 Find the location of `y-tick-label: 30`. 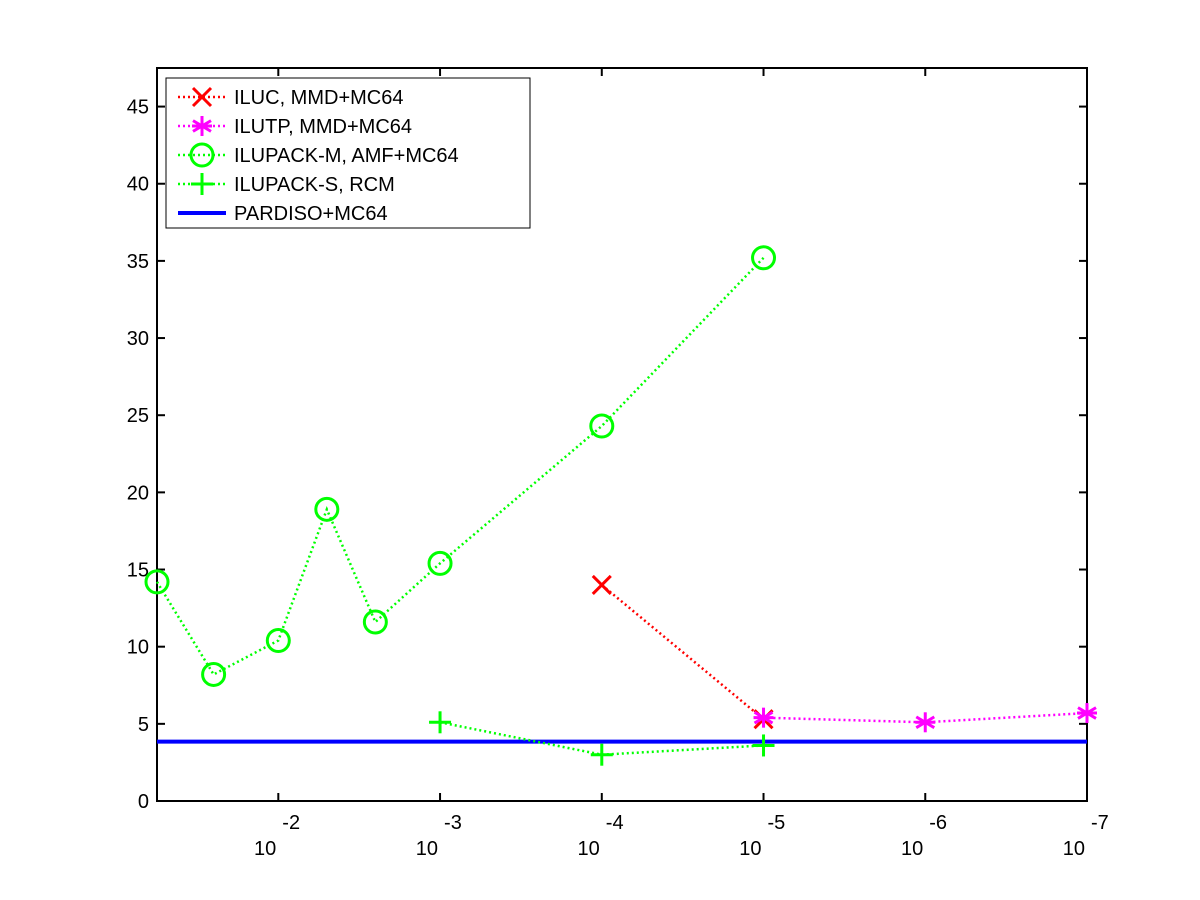

y-tick-label: 30 is located at coordinates (138, 339).